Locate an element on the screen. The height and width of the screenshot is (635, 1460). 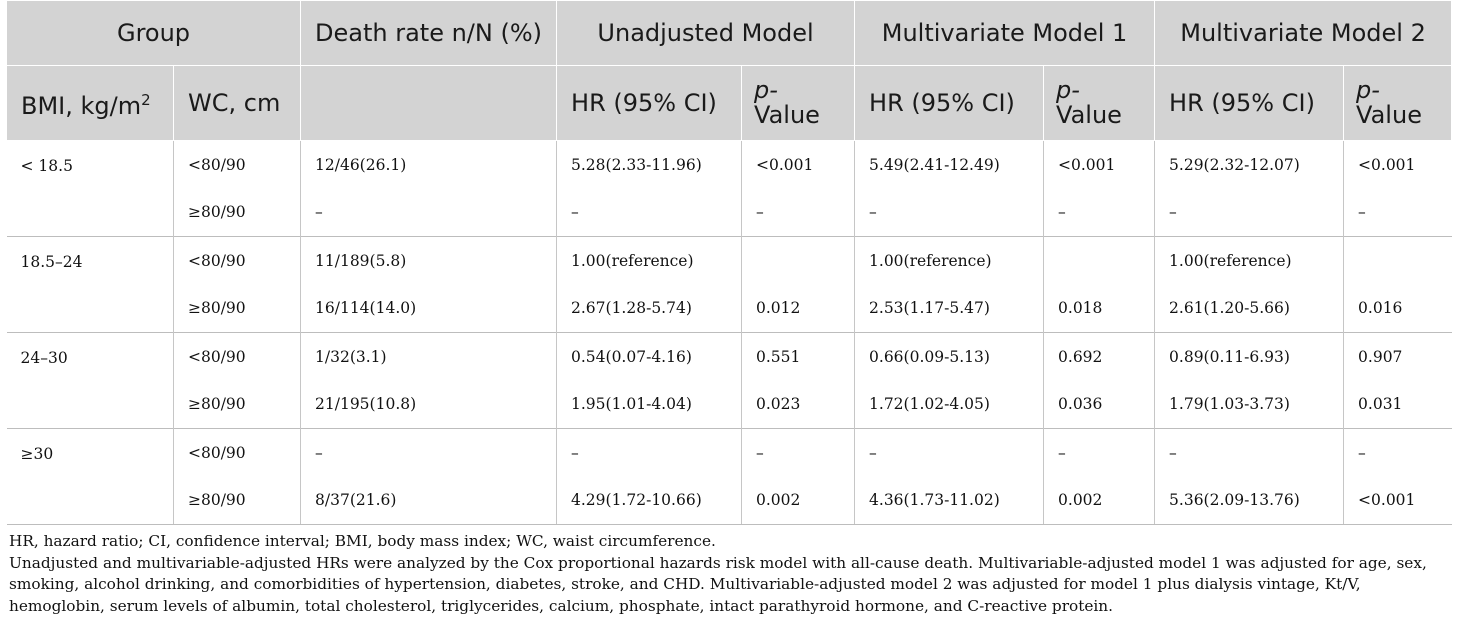
p-model-2-cell: 0.016 is located at coordinates (1380, 308).